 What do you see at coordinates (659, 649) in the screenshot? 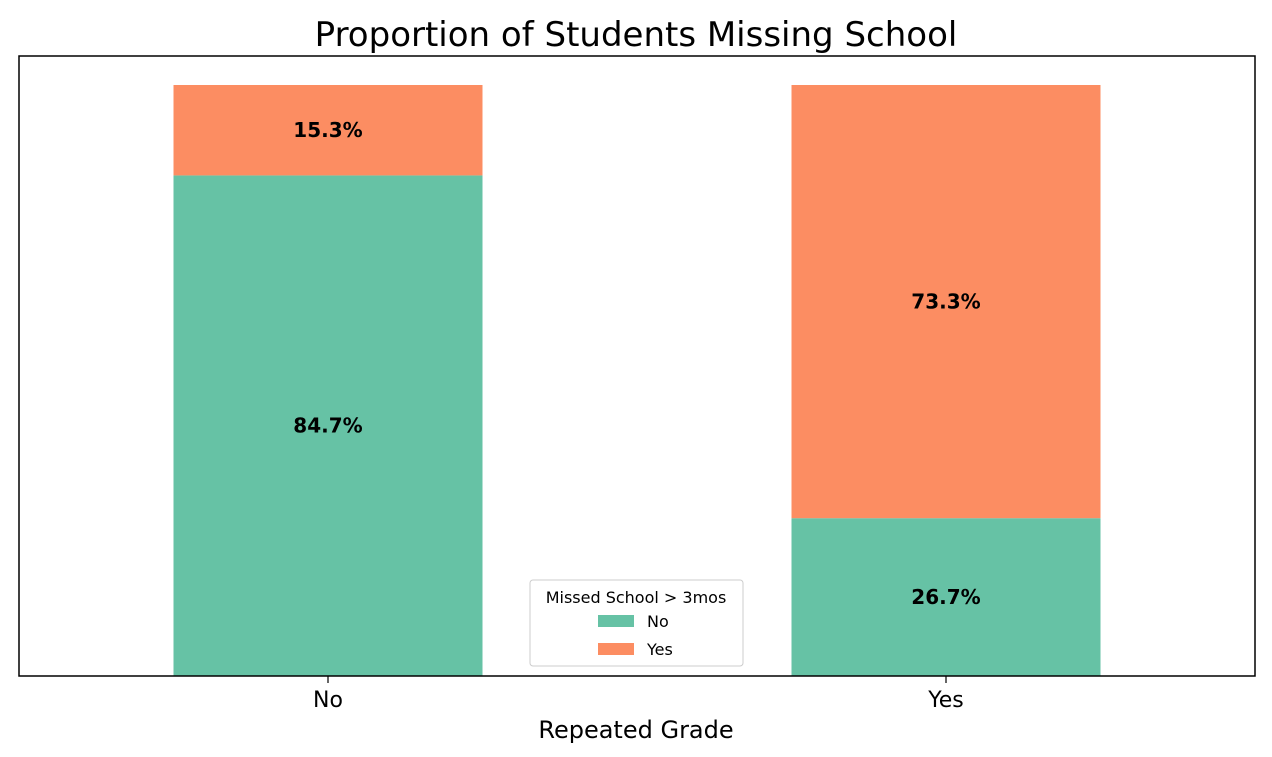
I see `legend-label-yes: Yes` at bounding box center [659, 649].